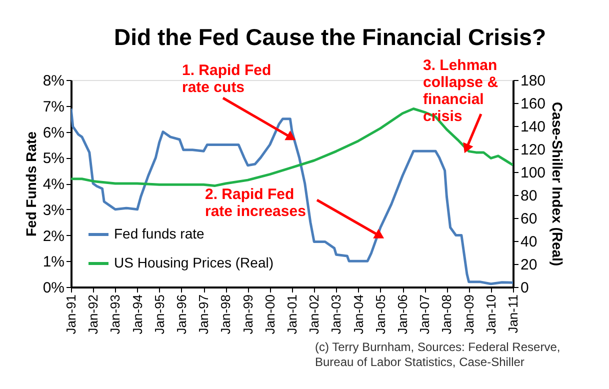 The width and height of the screenshot is (609, 389). What do you see at coordinates (292, 314) in the screenshot?
I see `x-tick-label: Jan-01` at bounding box center [292, 314].